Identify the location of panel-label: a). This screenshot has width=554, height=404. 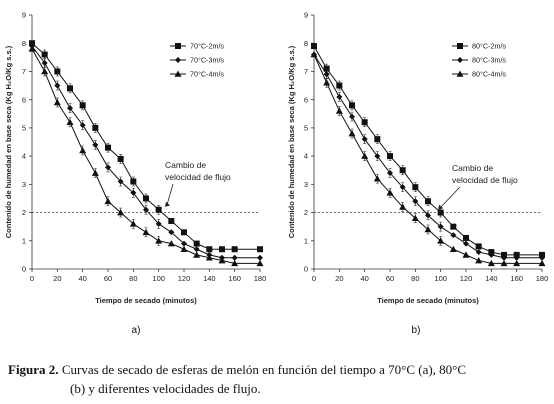
(136, 330).